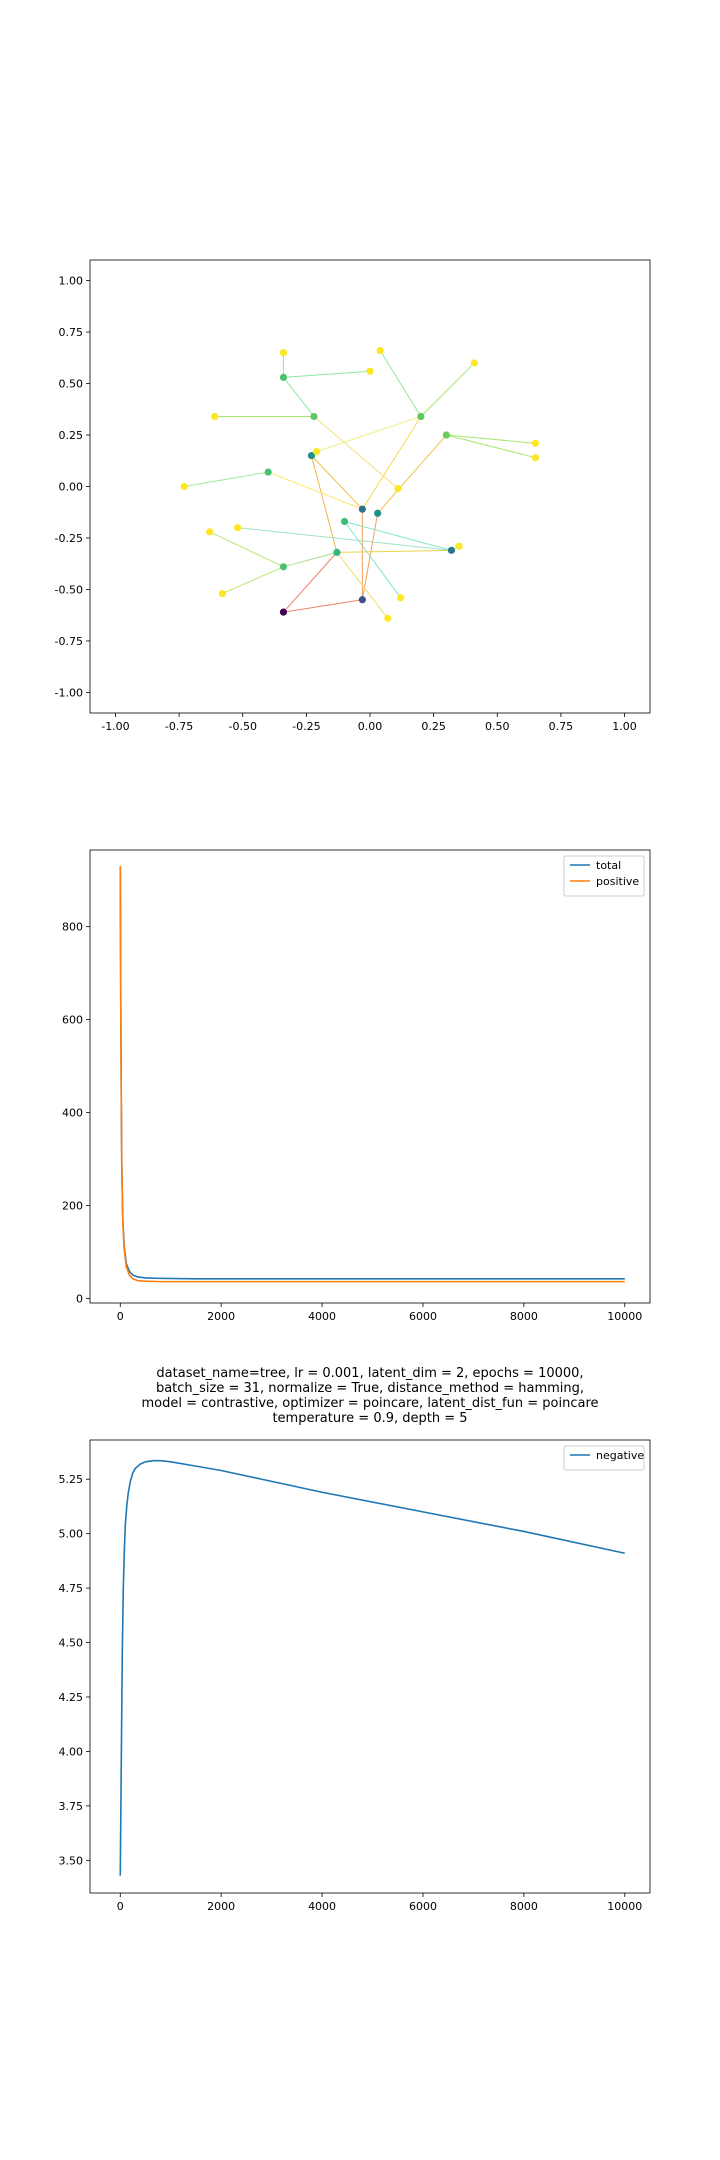 This screenshot has width=720, height=2160. Describe the element at coordinates (497, 726) in the screenshot. I see `x-tick-label: 0.50` at that location.